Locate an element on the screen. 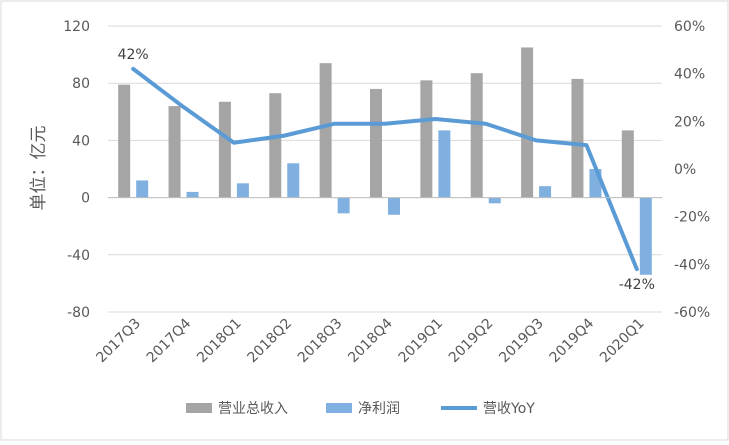  data-label: 42% is located at coordinates (133, 55).